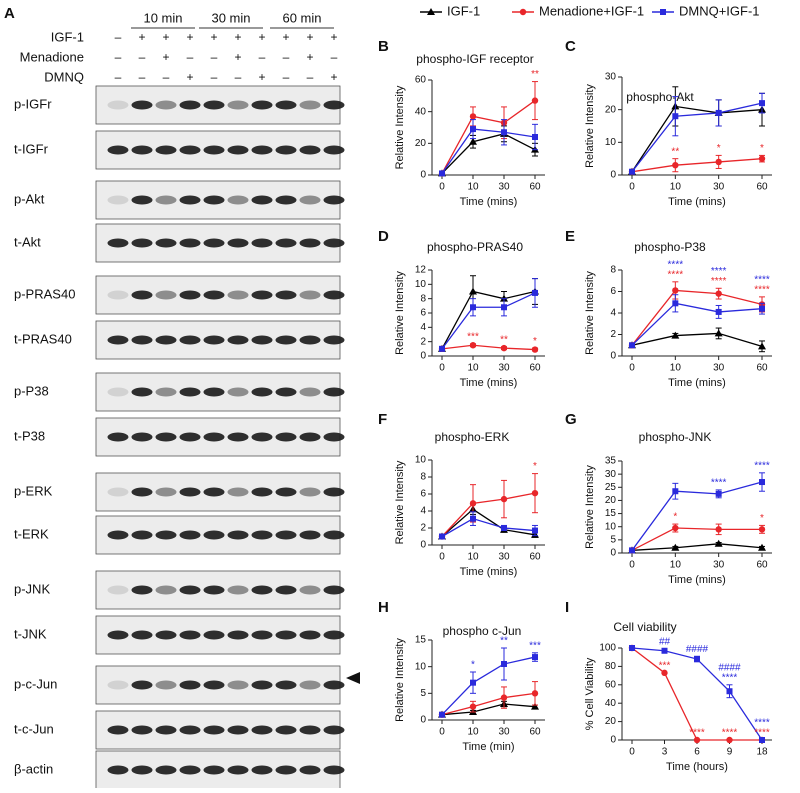  Describe the element at coordinates (665, 642) in the screenshot. I see `significance-label: ##` at that location.